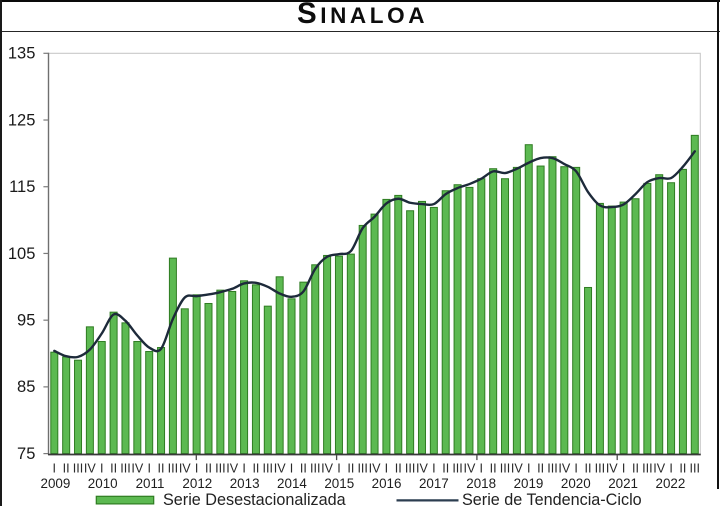 Image resolution: width=720 pixels, height=512 pixels. I want to click on svg-text: 105, so click(22, 254).